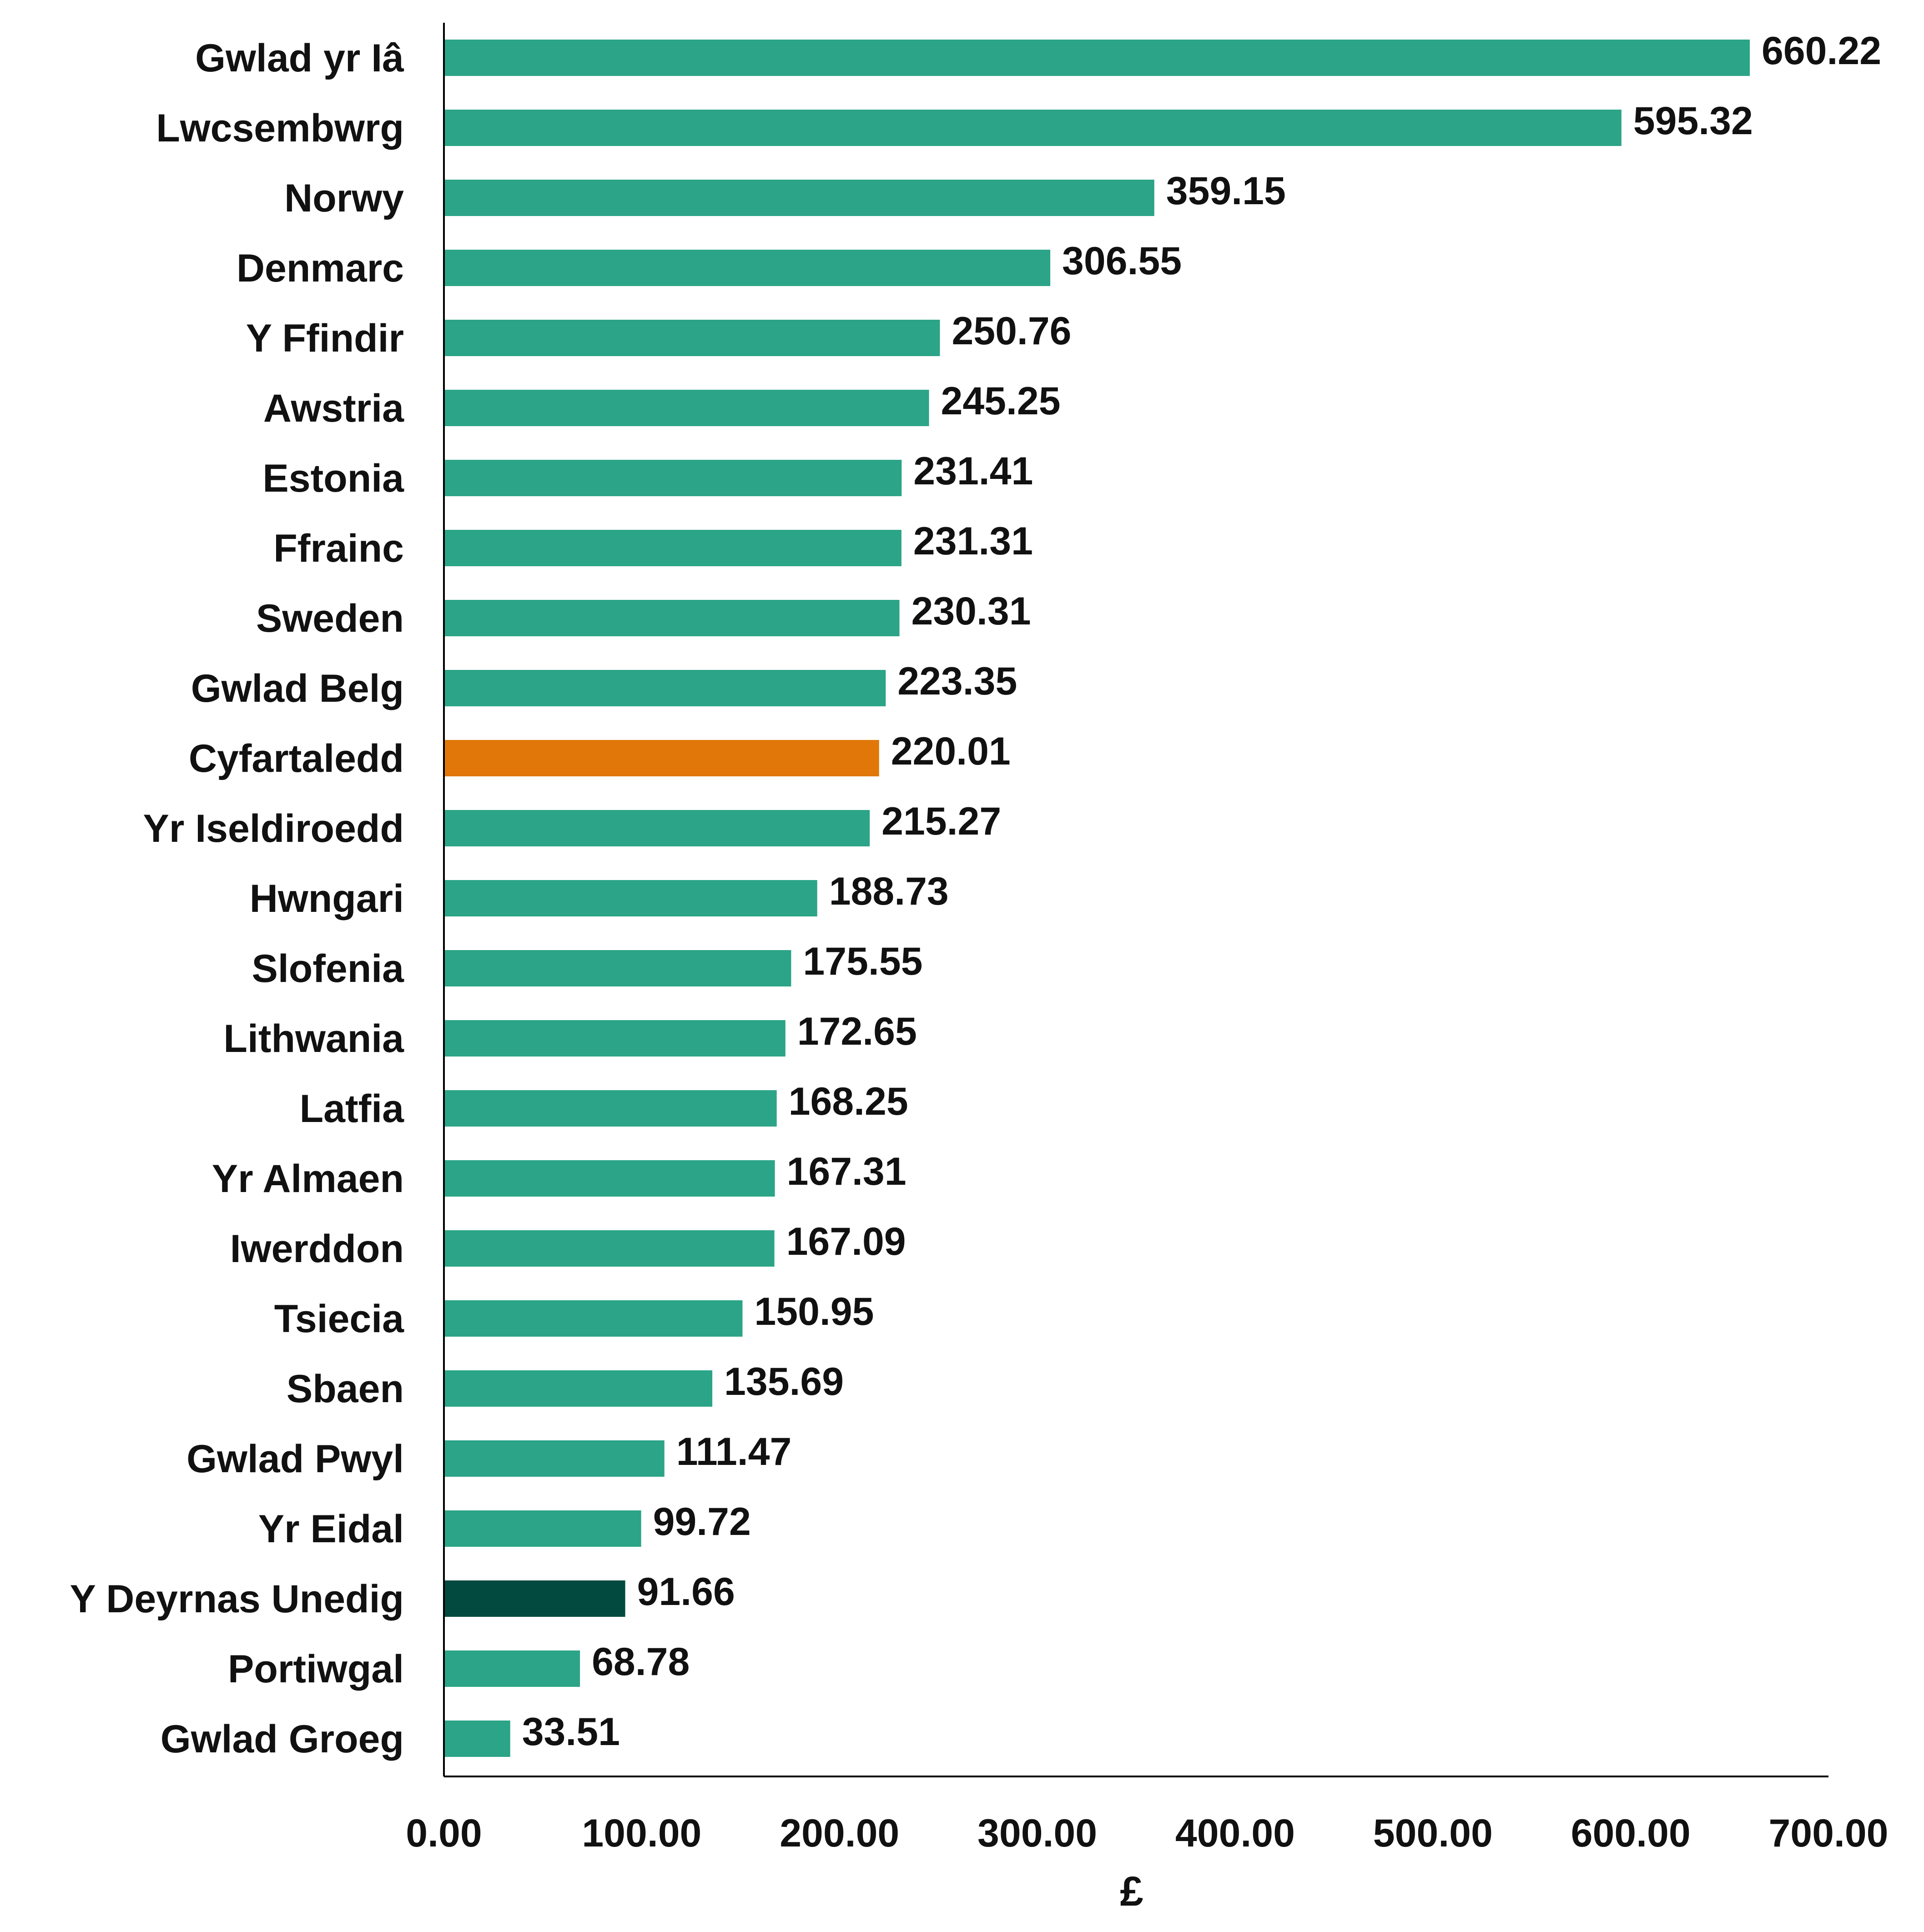 The width and height of the screenshot is (1924, 1932). Describe the element at coordinates (1631, 1833) in the screenshot. I see `x-tick-label: 600.00` at that location.